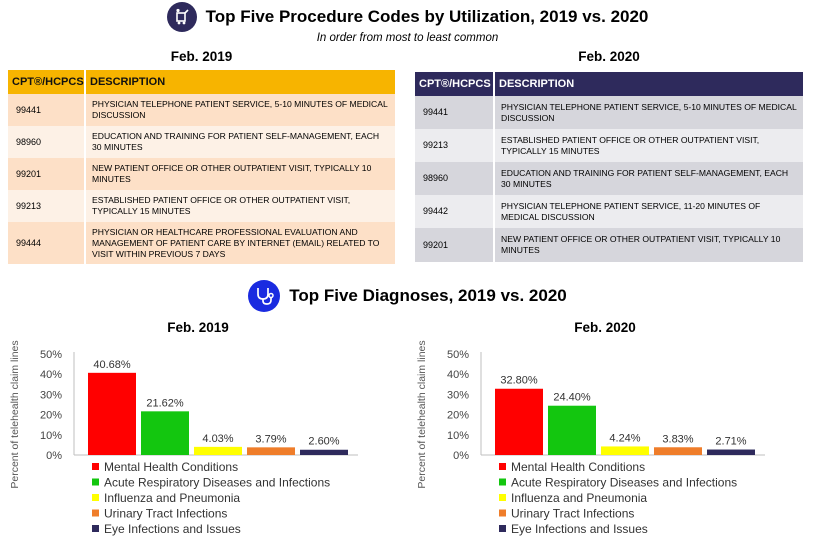 This screenshot has width=815, height=545. I want to click on data-label: 32.80%, so click(519, 381).